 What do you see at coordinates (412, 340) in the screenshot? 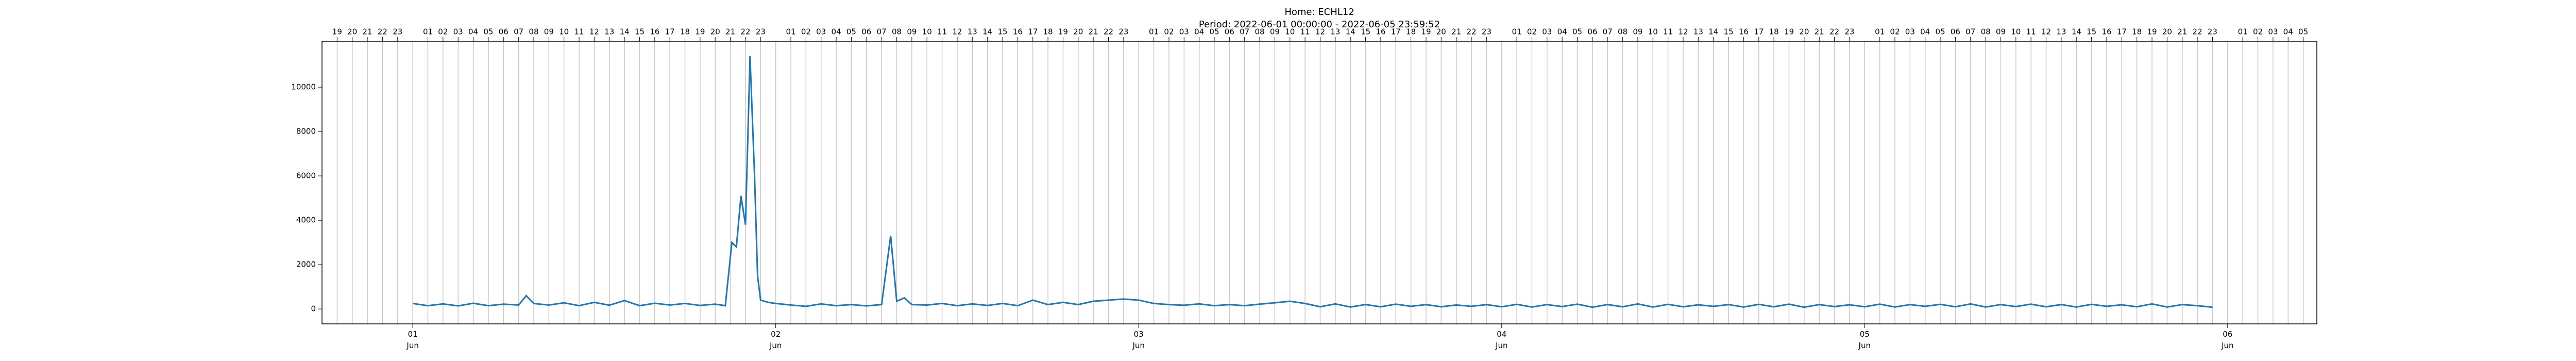
I see `x-tick-label: 01 Jun` at bounding box center [412, 340].